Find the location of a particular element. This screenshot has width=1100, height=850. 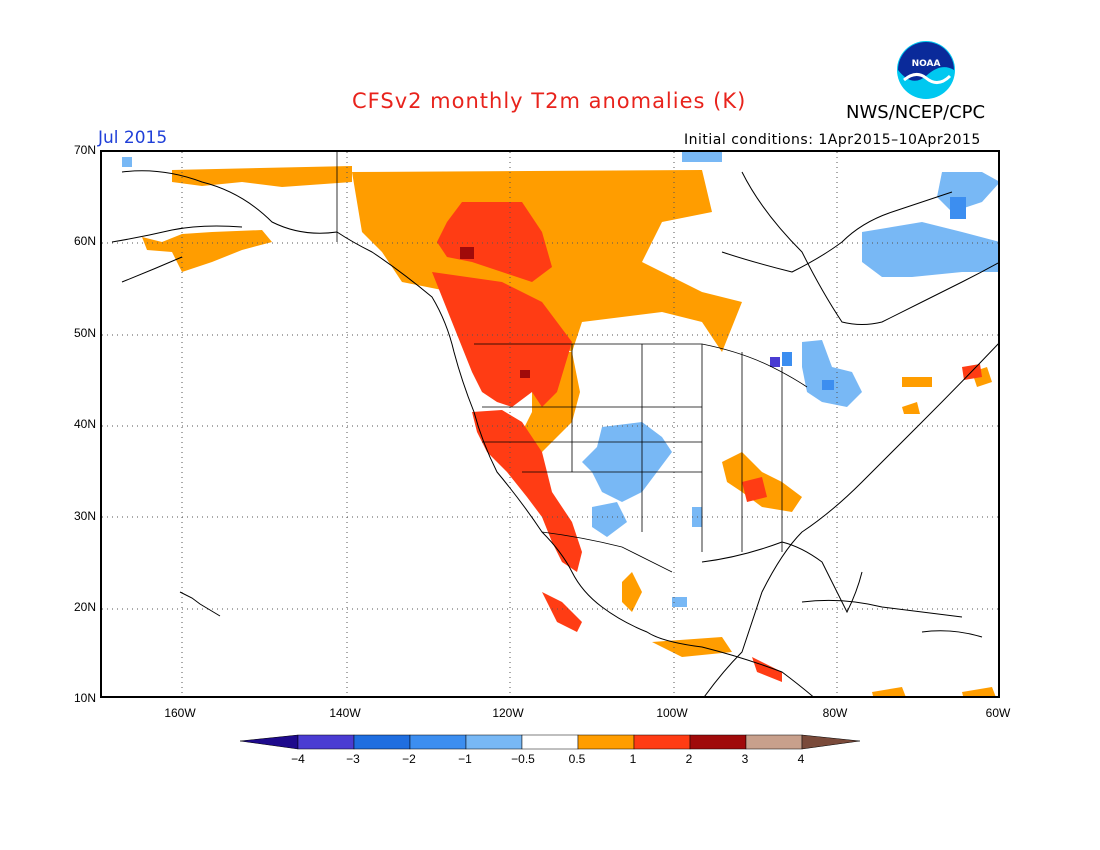

forecast-month: Jul 2015 is located at coordinates (133, 138).